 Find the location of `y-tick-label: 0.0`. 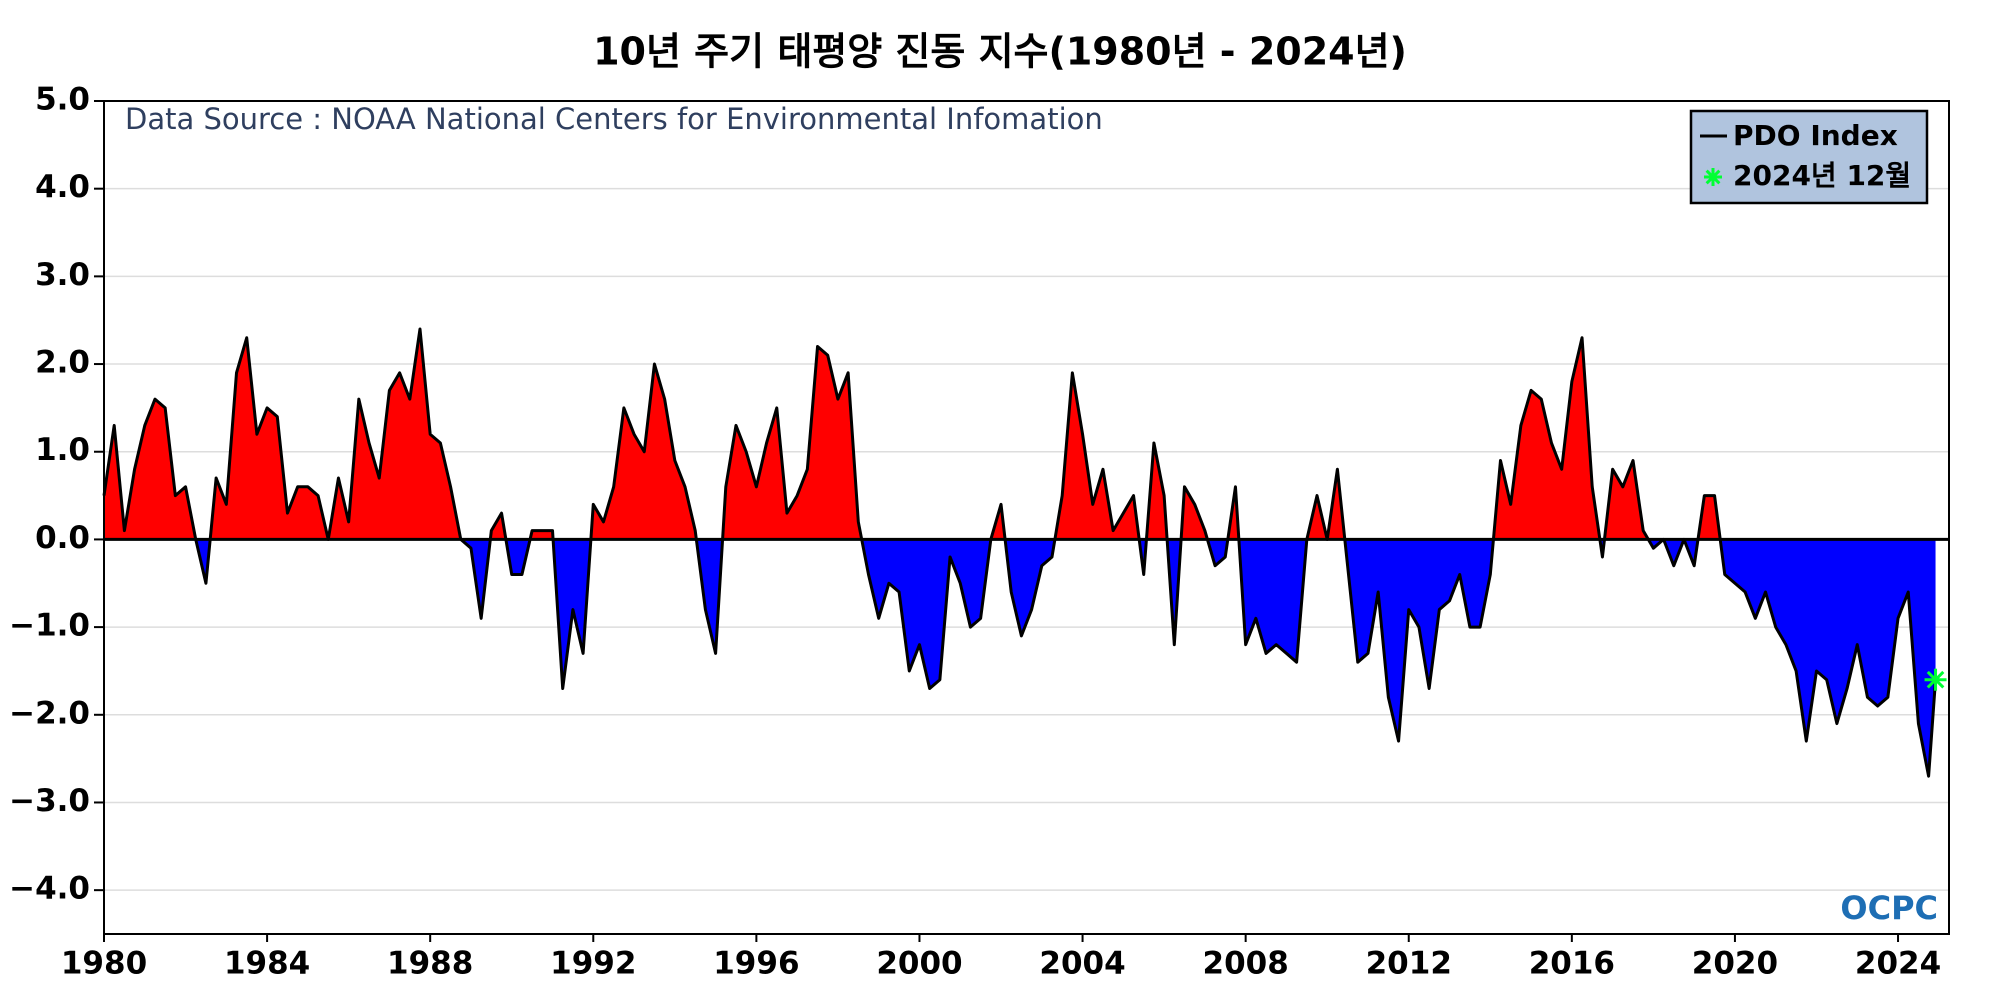

y-tick-label: 0.0 is located at coordinates (62, 538).